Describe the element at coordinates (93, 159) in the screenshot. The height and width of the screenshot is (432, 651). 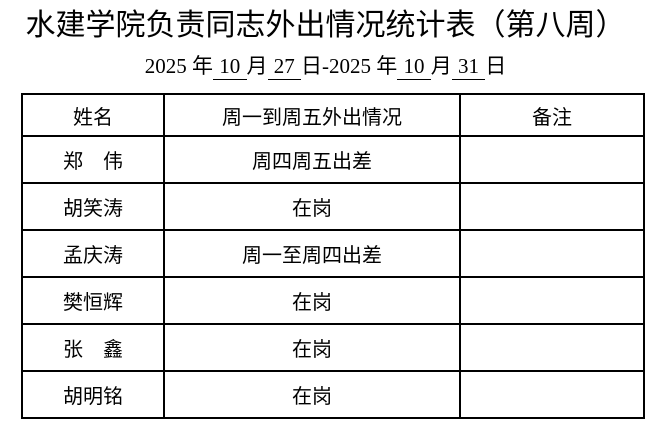
I see `name-cell: 郑 伟` at that location.